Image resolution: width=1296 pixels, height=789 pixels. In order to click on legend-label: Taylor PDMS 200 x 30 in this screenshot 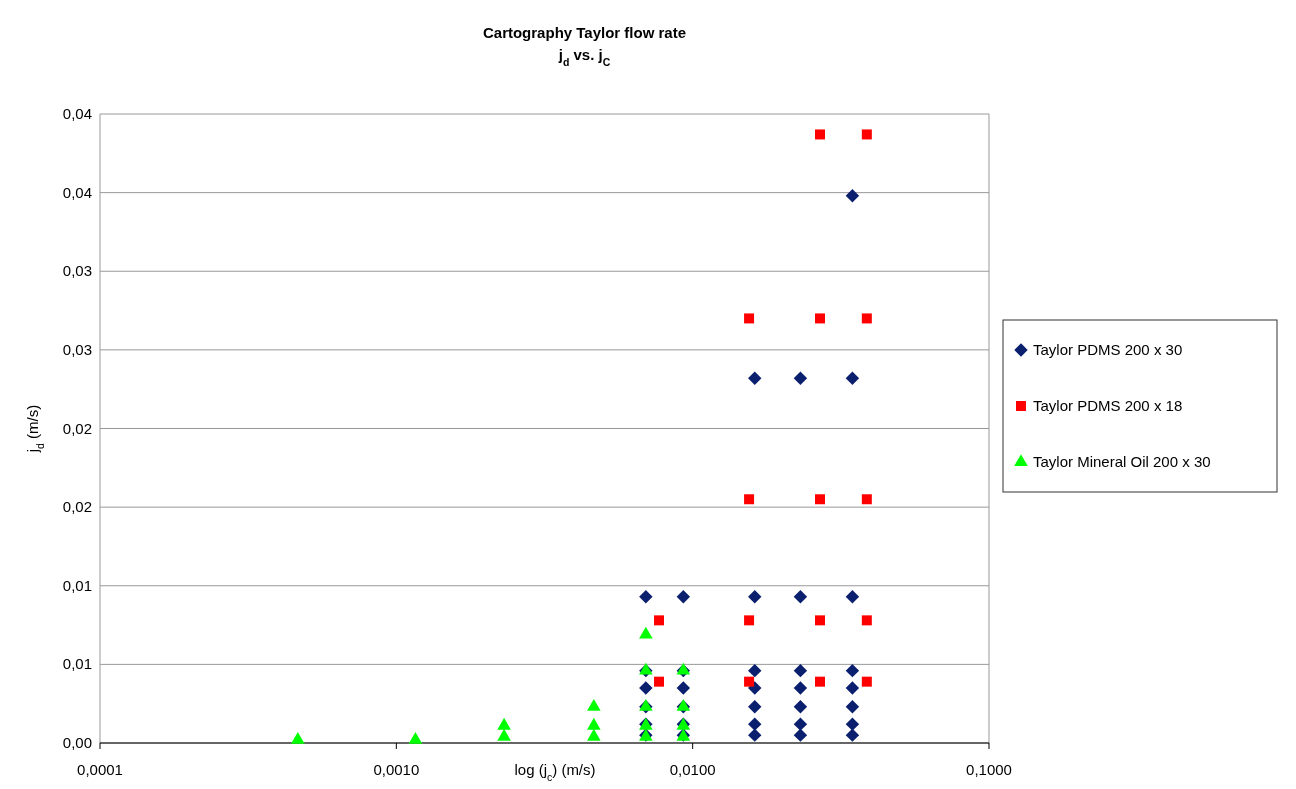, I will do `click(1108, 349)`.